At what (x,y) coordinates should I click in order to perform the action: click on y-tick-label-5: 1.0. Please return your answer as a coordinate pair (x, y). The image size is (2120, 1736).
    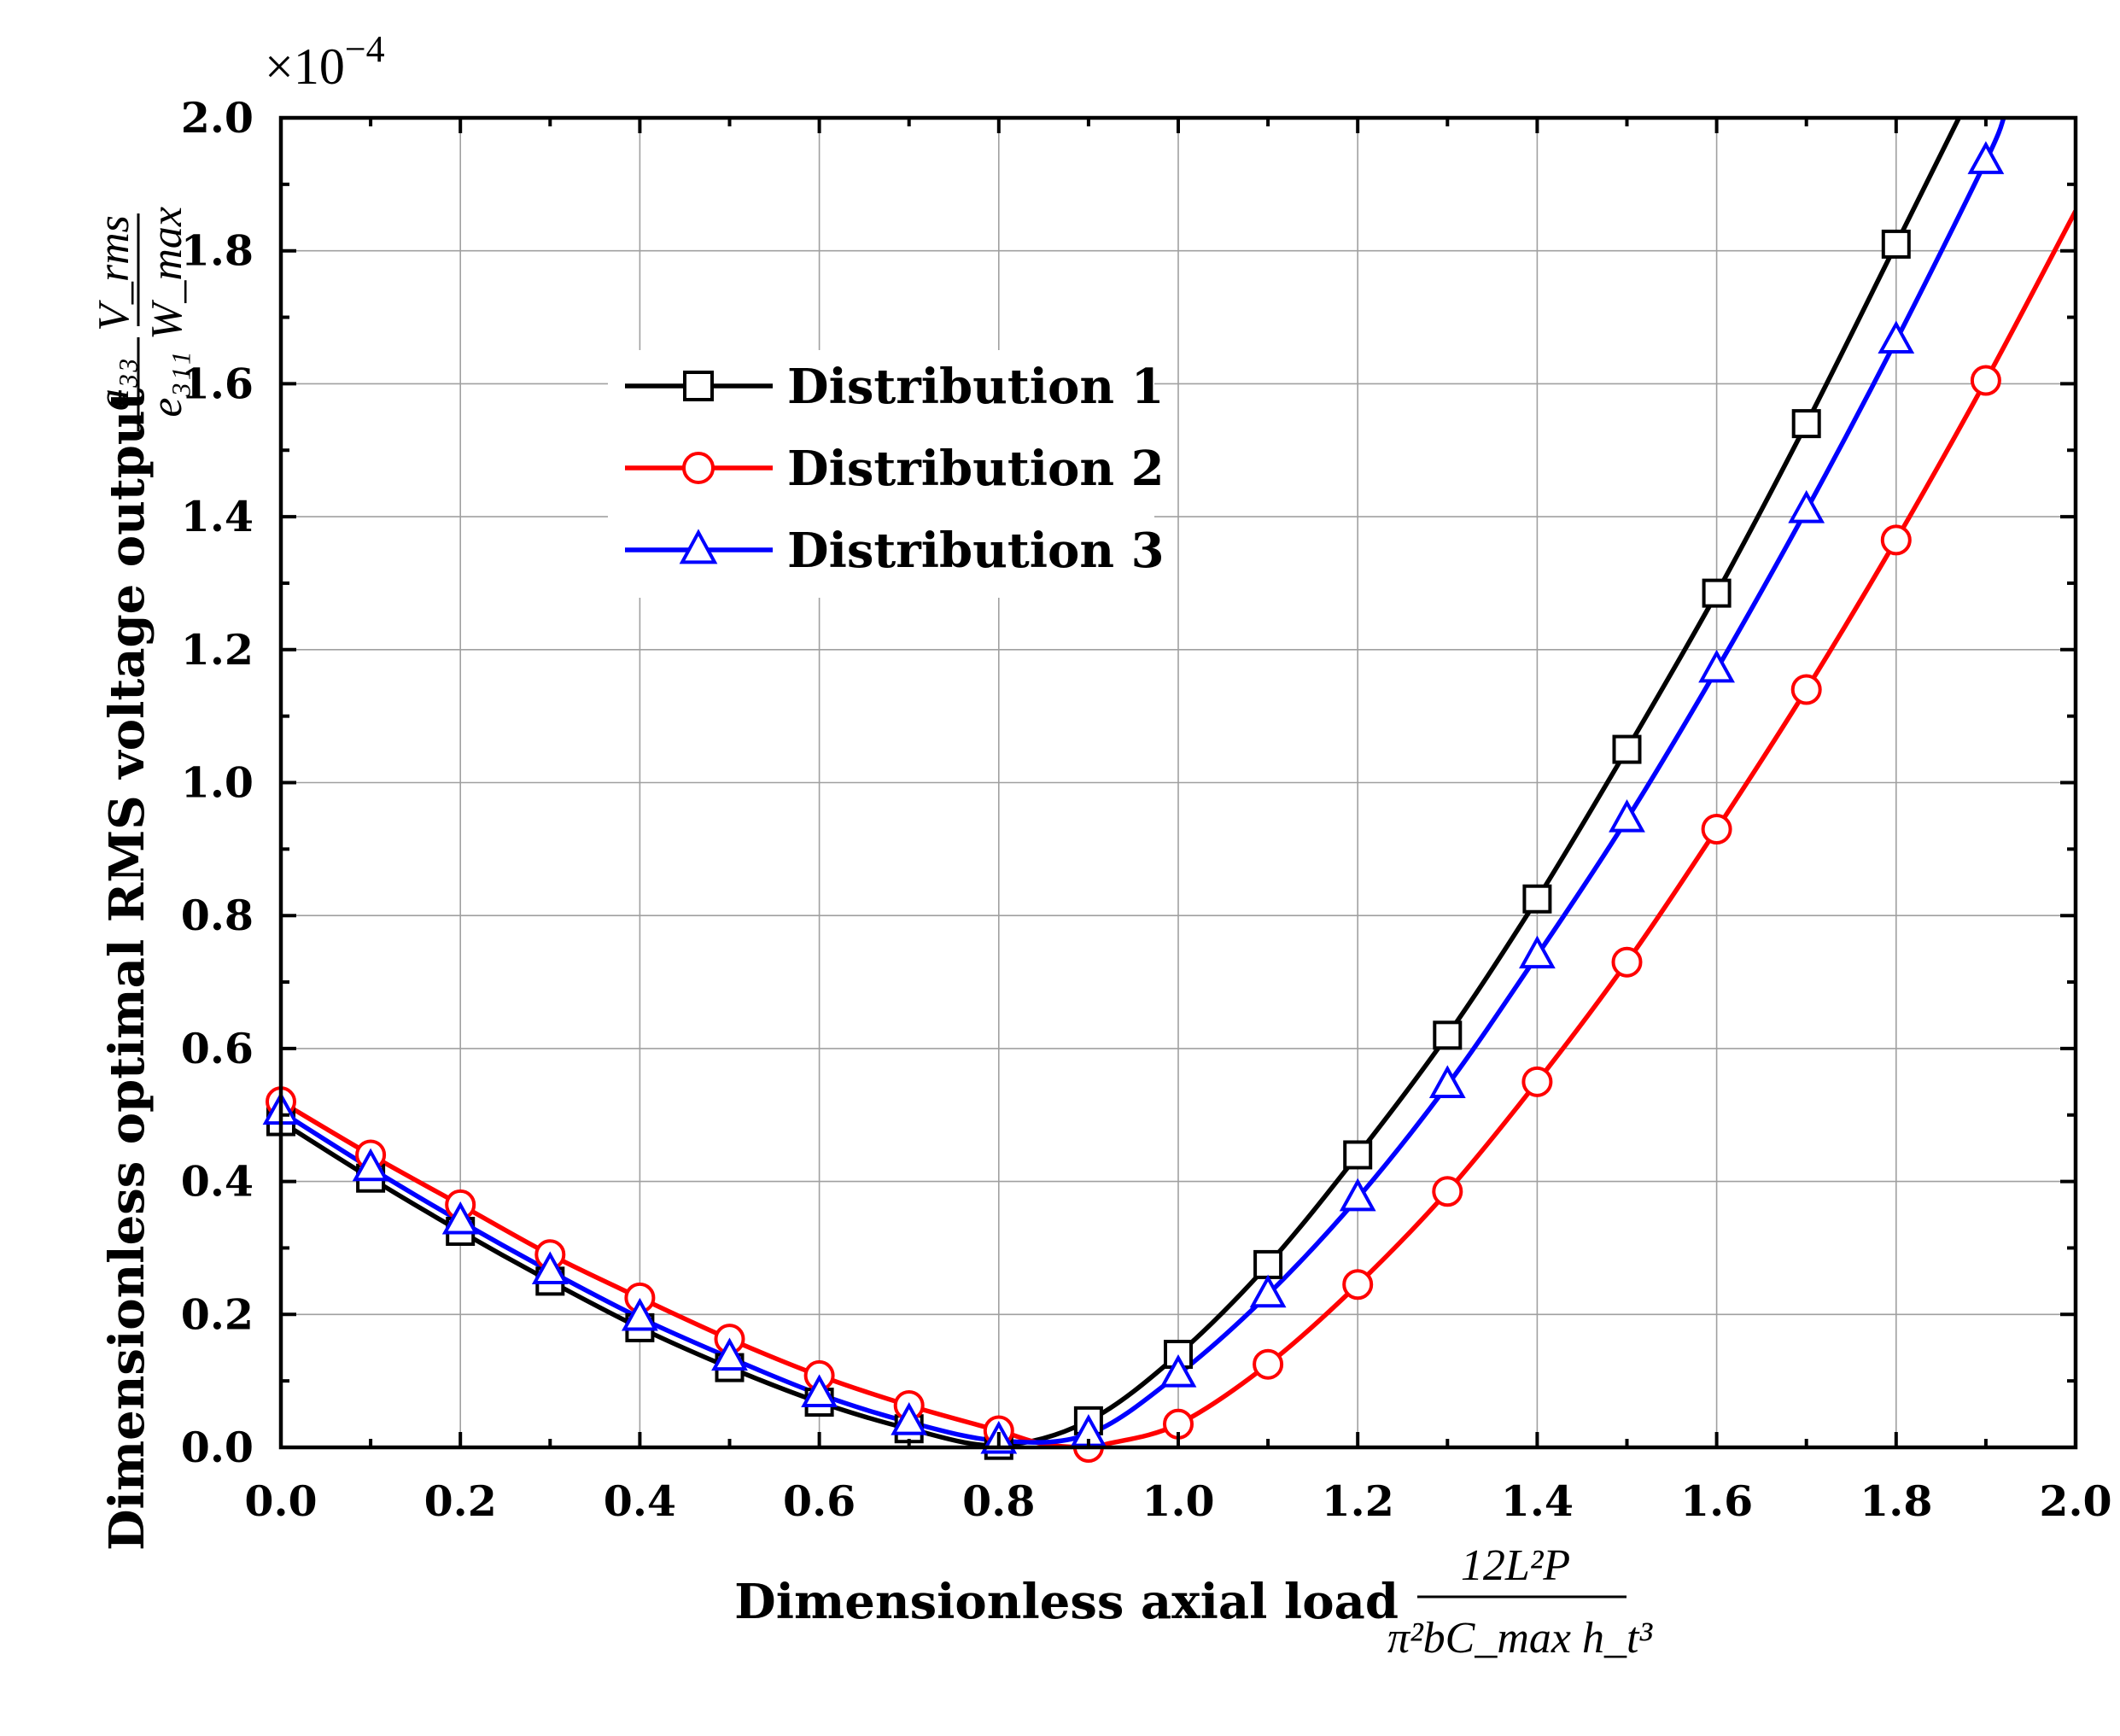
    Looking at the image, I should click on (217, 783).